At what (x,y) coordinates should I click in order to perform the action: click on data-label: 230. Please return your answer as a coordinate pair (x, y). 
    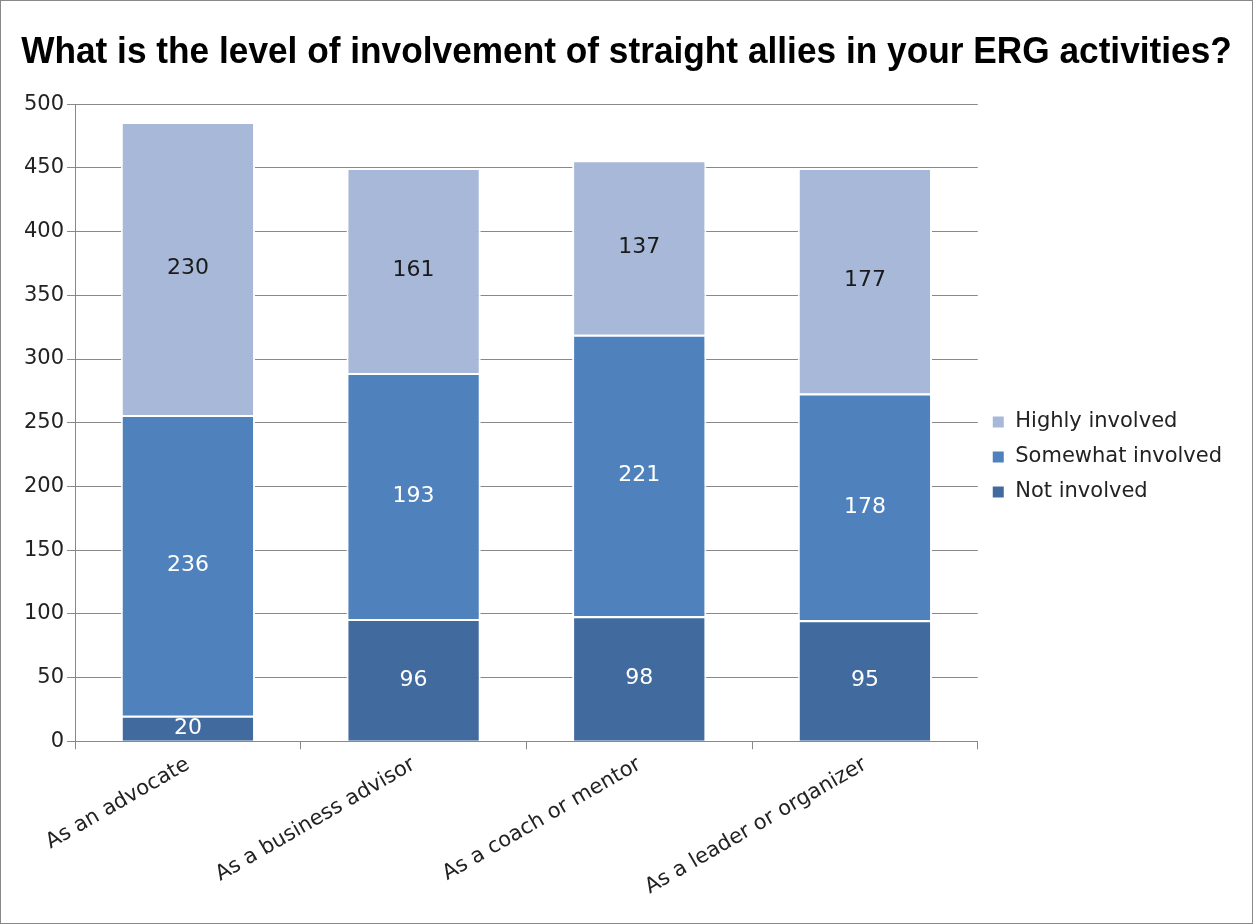
    Looking at the image, I should click on (187, 267).